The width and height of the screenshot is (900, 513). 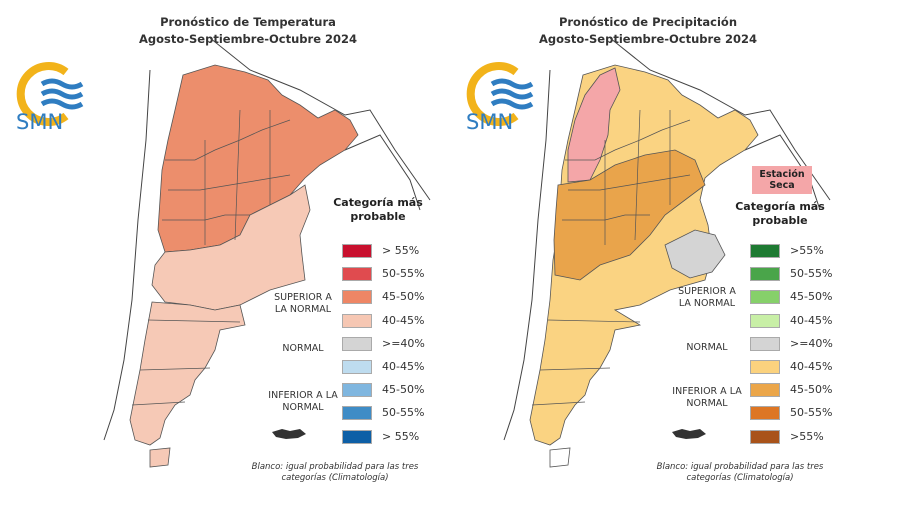 What do you see at coordinates (248, 22) in the screenshot?
I see `temperature-title-line1: Pronóstico de Temperatura` at bounding box center [248, 22].